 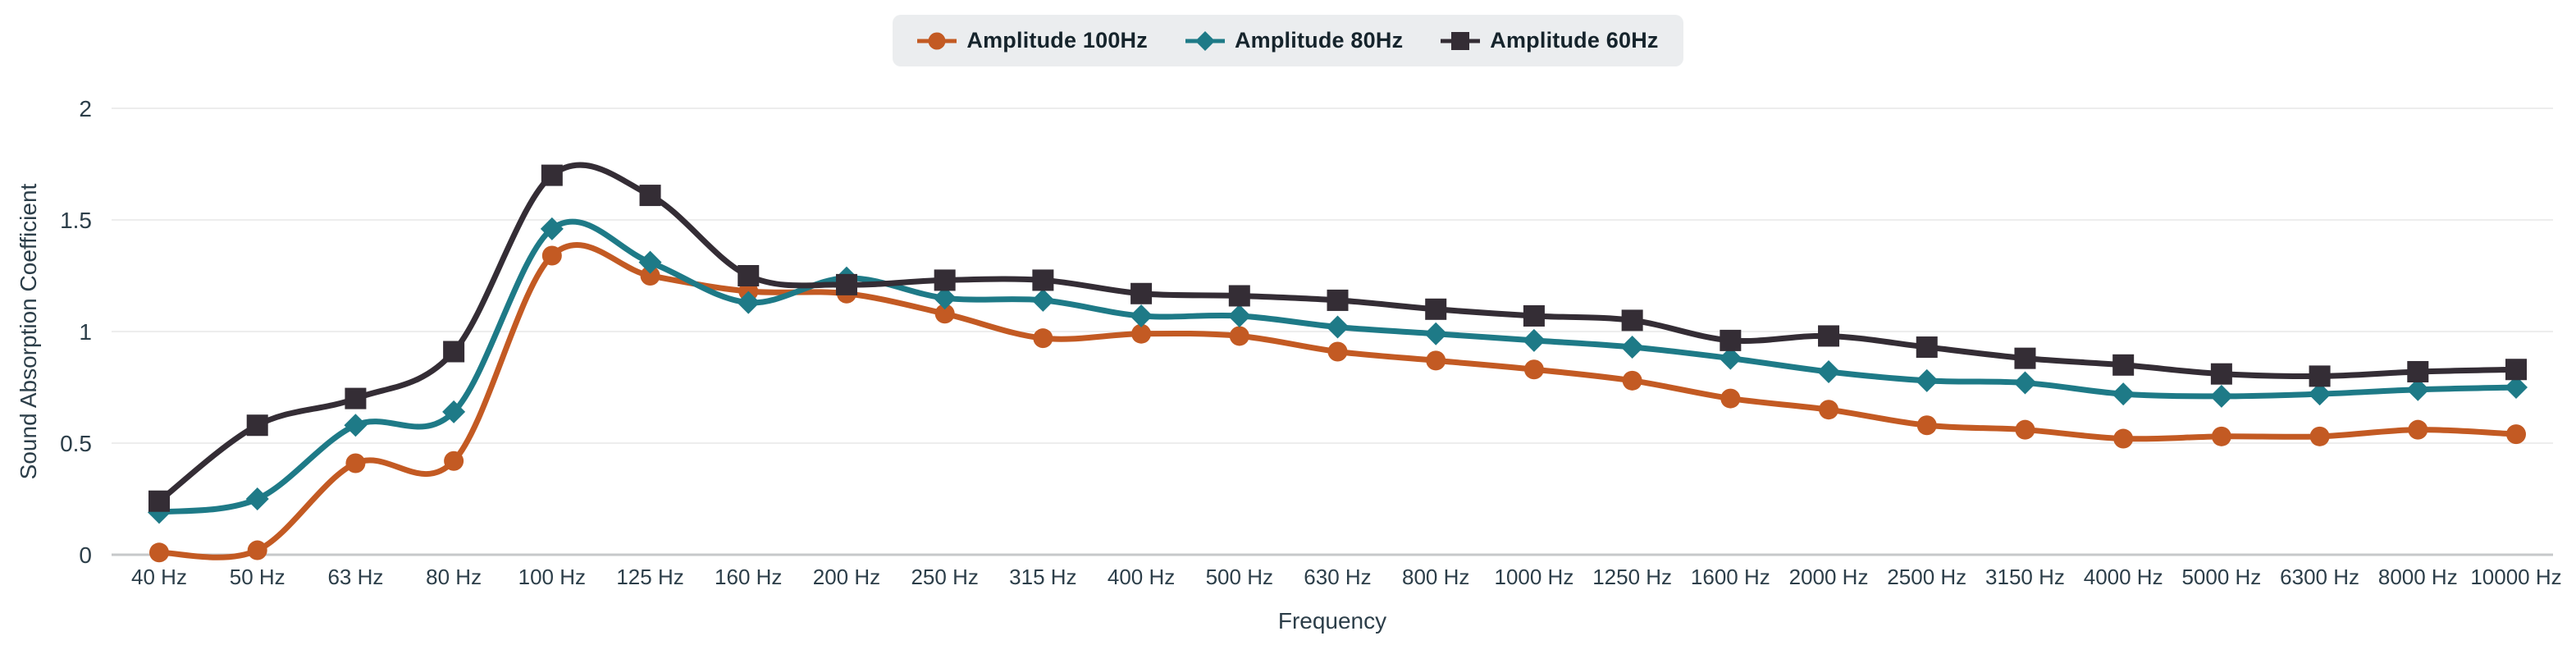 I want to click on legend-label: Amplitude 60Hz, so click(x=1575, y=40).